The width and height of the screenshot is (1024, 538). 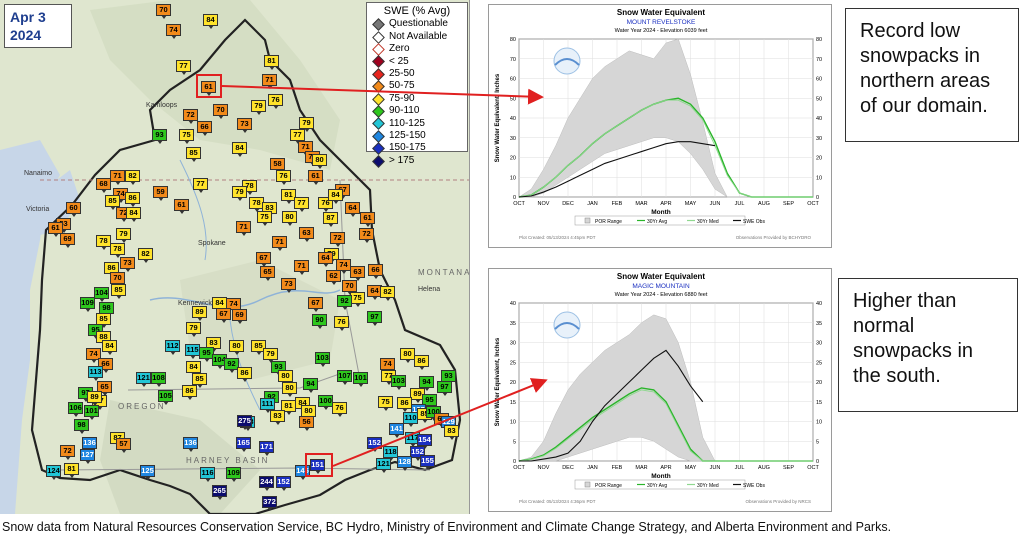 What do you see at coordinates (277, 165) in the screenshot?
I see `station-marker: 58` at bounding box center [277, 165].